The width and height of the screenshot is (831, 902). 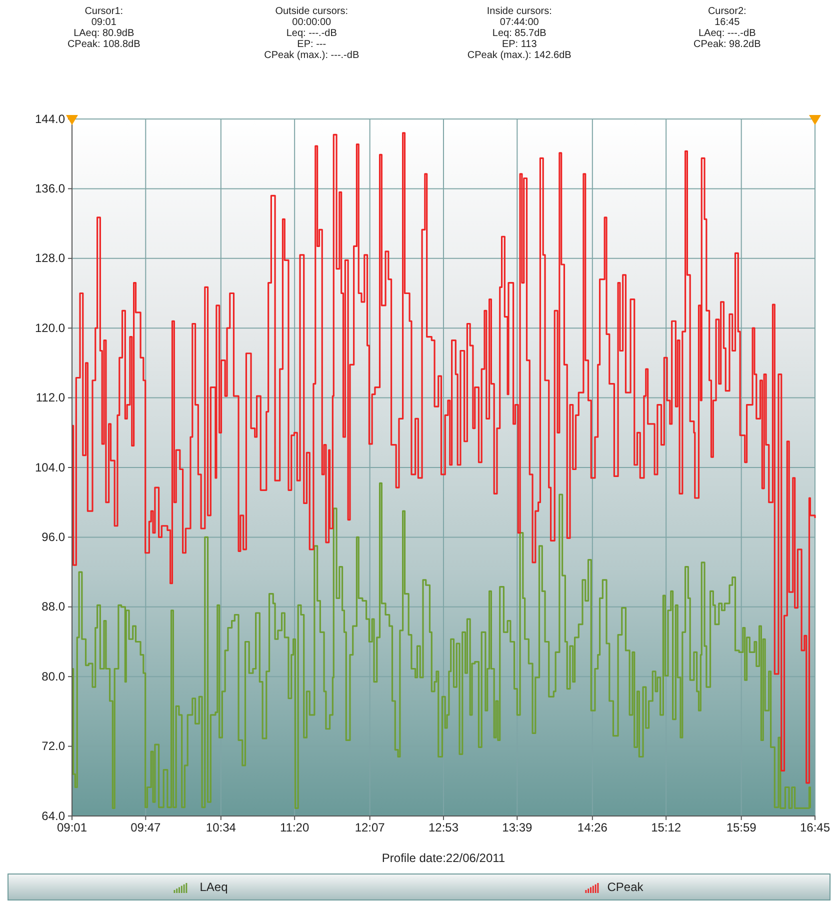 What do you see at coordinates (444, 858) in the screenshot?
I see `x-axis-title: Profile date:22/06/2011` at bounding box center [444, 858].